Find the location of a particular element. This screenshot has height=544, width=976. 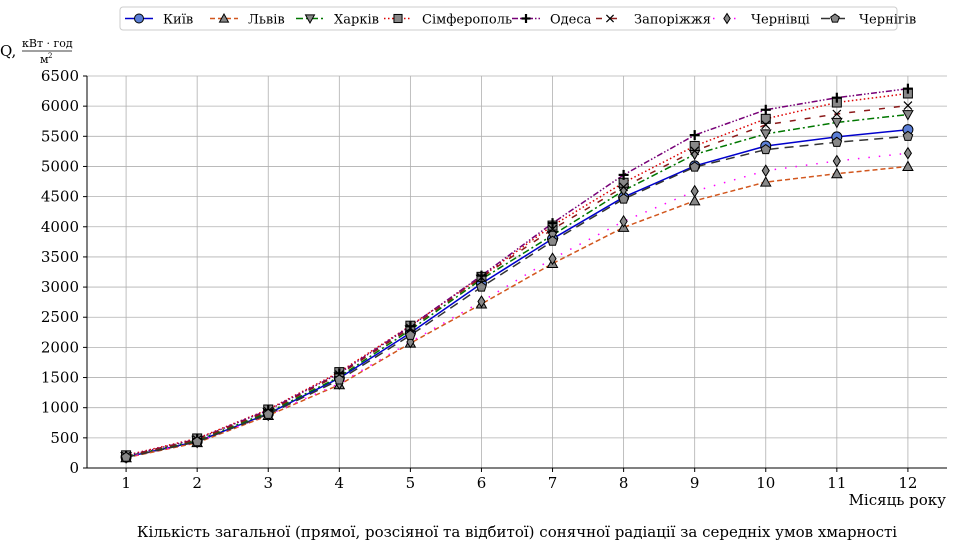

y-tick-label: 3500 is located at coordinates (60, 257).